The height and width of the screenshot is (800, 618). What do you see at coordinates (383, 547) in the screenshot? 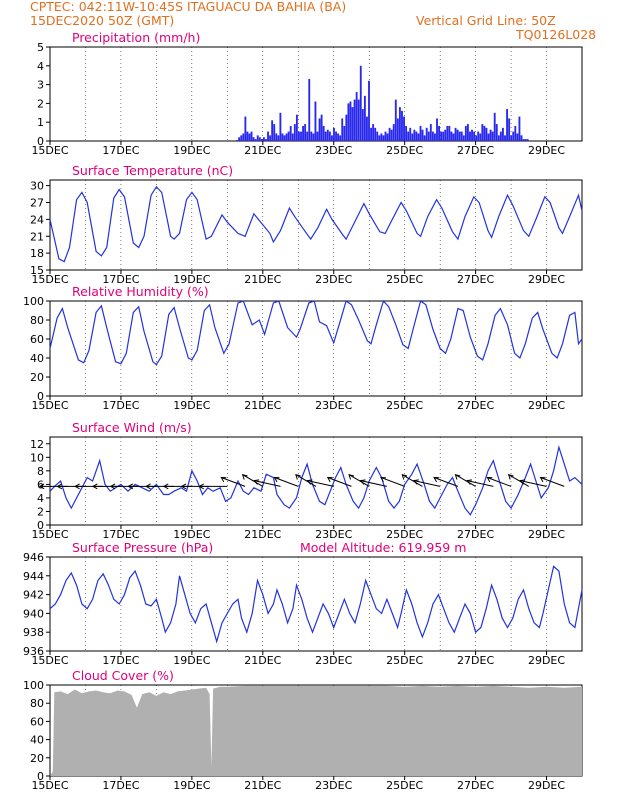
I see `model-altitude: Model Altitude: 619.959 m` at bounding box center [383, 547].